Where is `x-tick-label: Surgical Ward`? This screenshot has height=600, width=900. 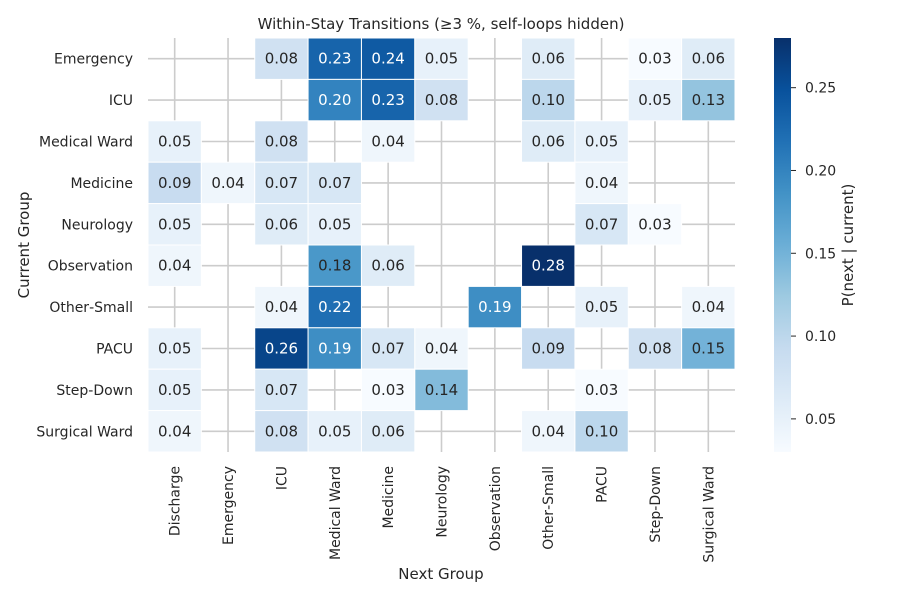
x-tick-label: Surgical Ward is located at coordinates (709, 514).